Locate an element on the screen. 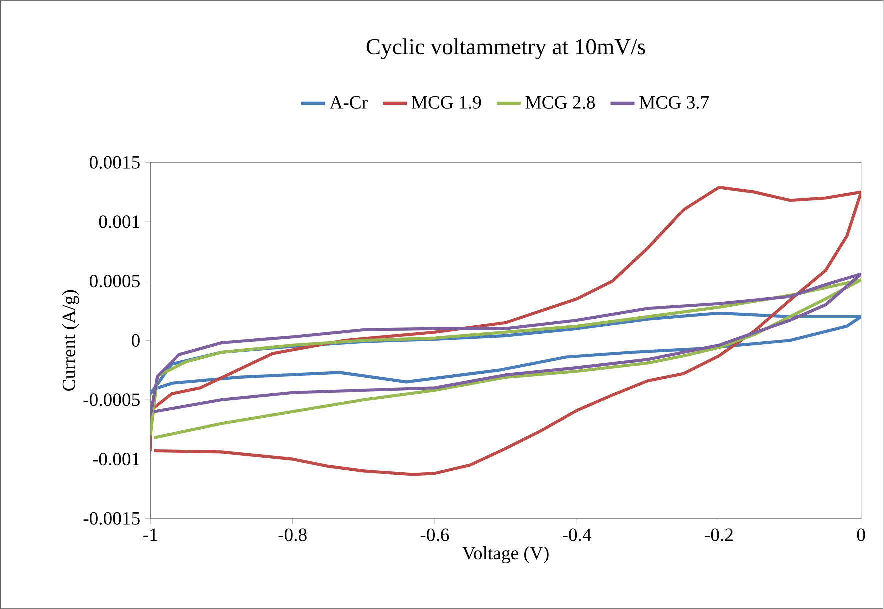 The height and width of the screenshot is (609, 884). y-tick-label: -0.0005 is located at coordinates (112, 399).